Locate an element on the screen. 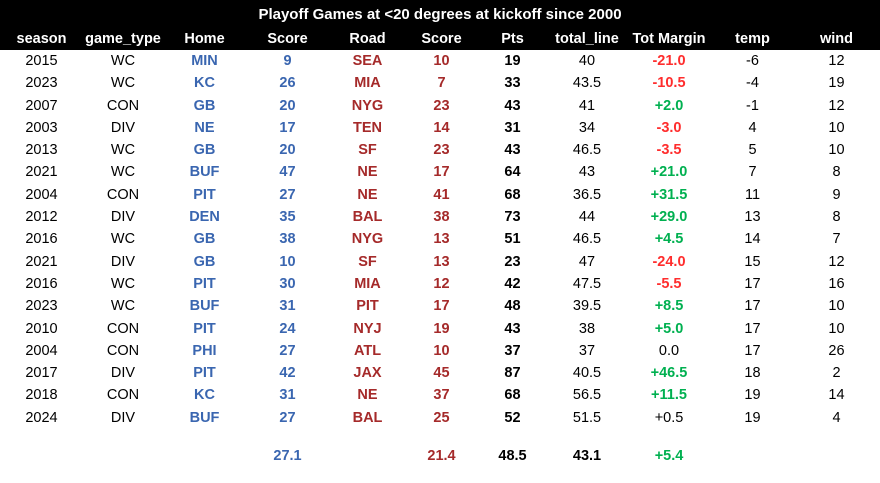 This screenshot has width=880, height=483. cell-home: PHI is located at coordinates (204, 350).